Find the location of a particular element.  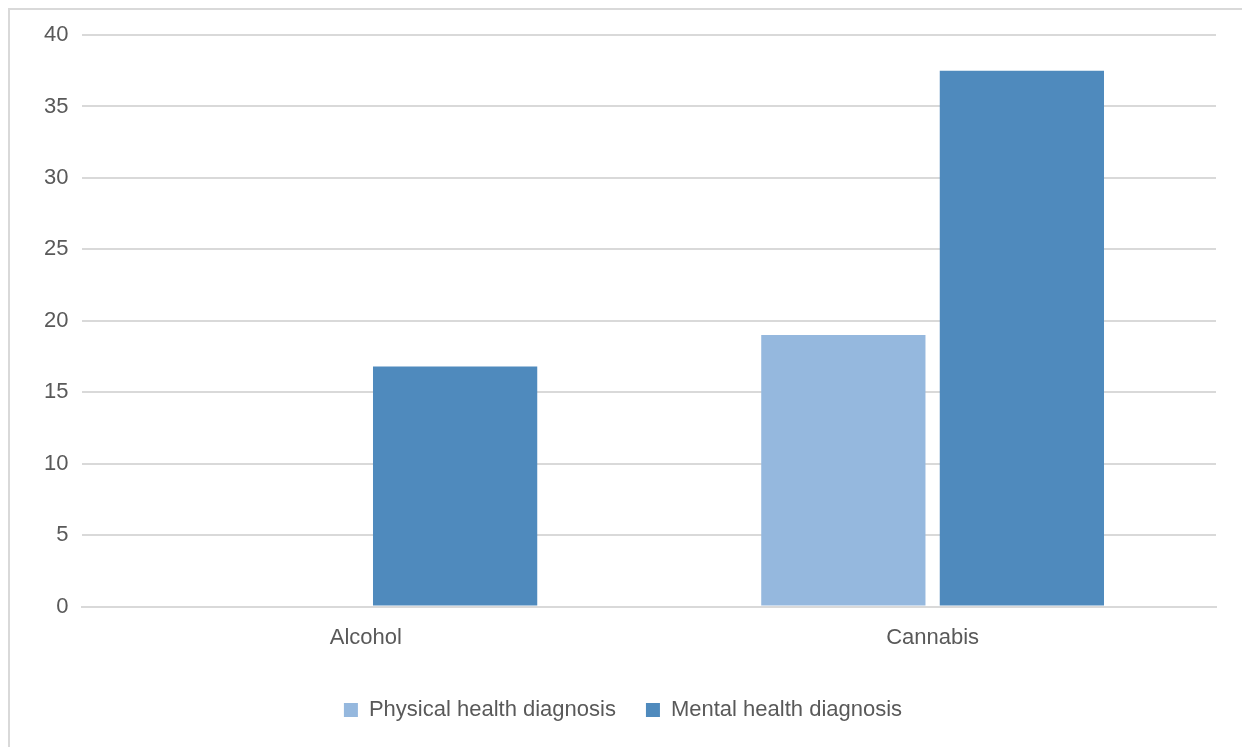

x-tick-label: Cannabis is located at coordinates (933, 636).